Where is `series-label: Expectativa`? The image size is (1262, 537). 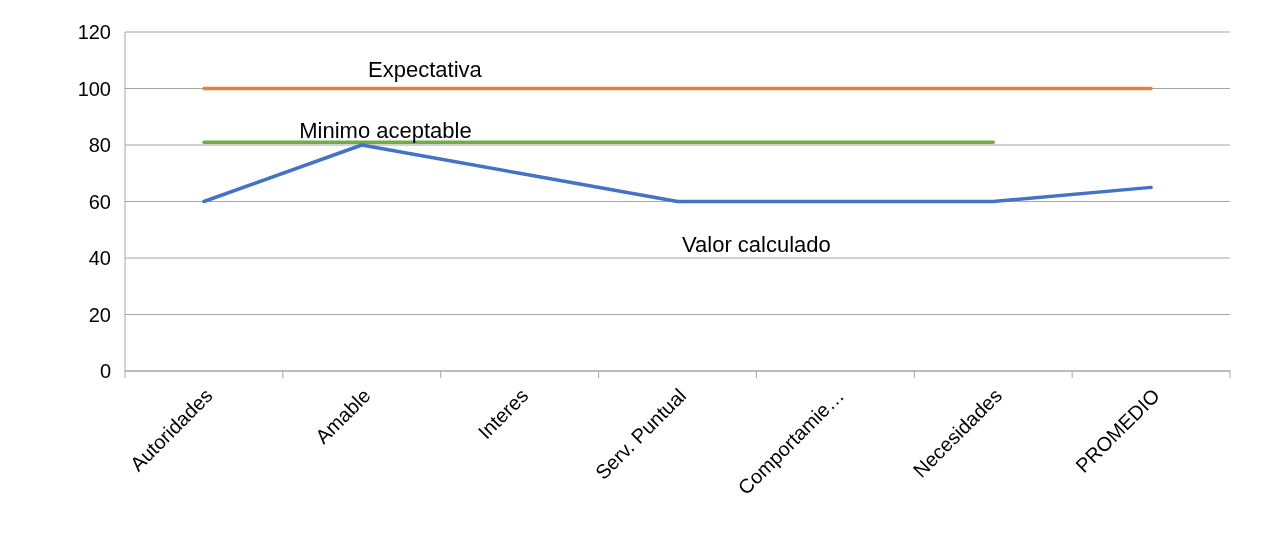 series-label: Expectativa is located at coordinates (425, 69).